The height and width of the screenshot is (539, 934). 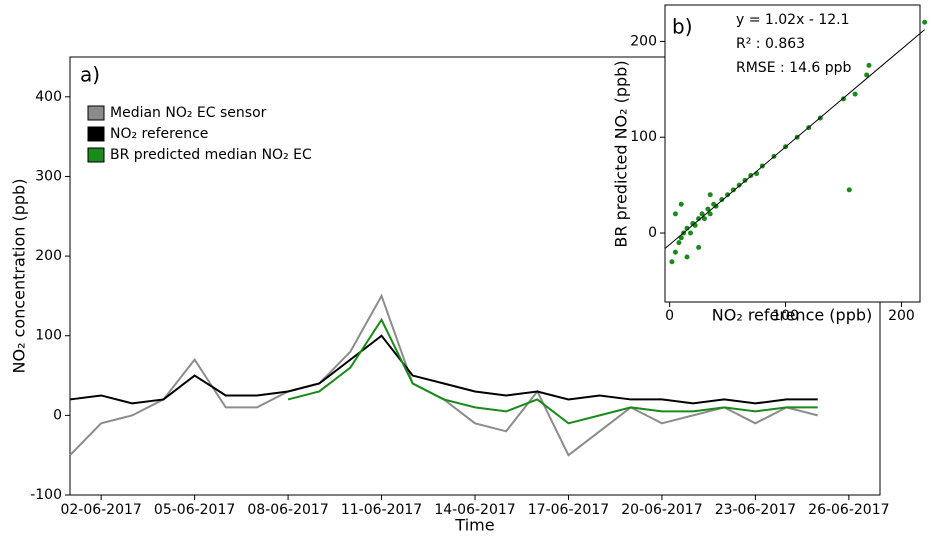 What do you see at coordinates (848, 510) in the screenshot?
I see `x-tick-label: 26-06-2017` at bounding box center [848, 510].